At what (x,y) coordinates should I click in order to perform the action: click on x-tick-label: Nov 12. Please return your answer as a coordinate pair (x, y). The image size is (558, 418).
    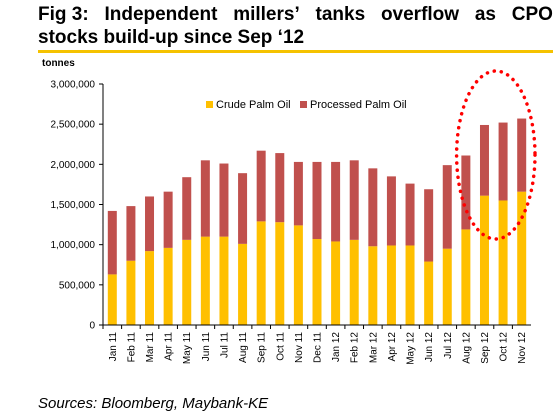
    Looking at the image, I should click on (522, 348).